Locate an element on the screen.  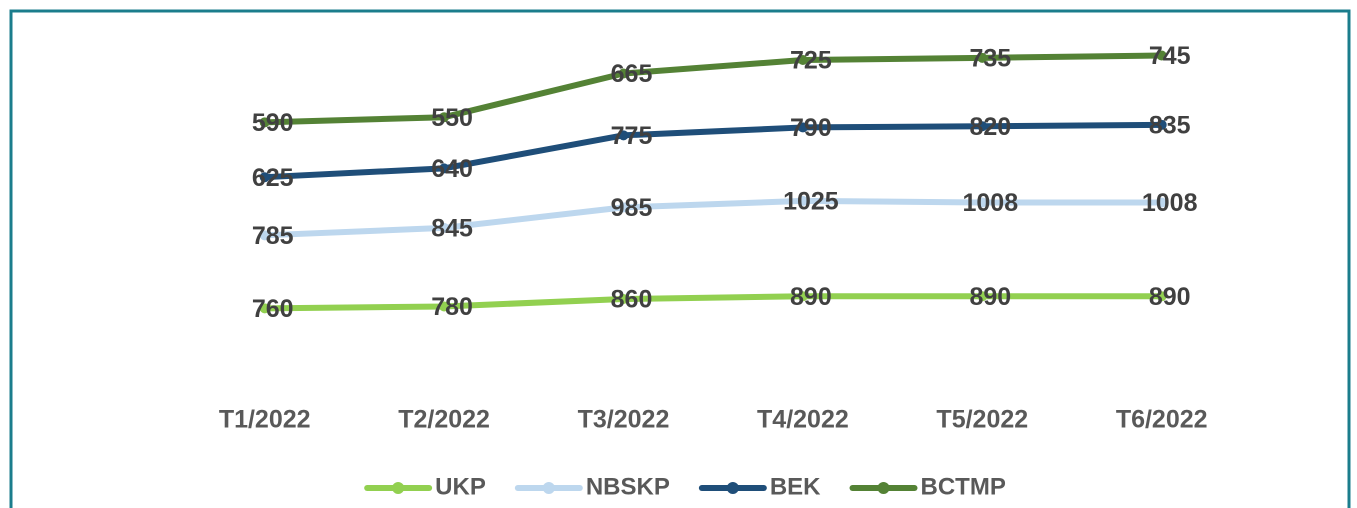
data-label: 790 is located at coordinates (811, 128).